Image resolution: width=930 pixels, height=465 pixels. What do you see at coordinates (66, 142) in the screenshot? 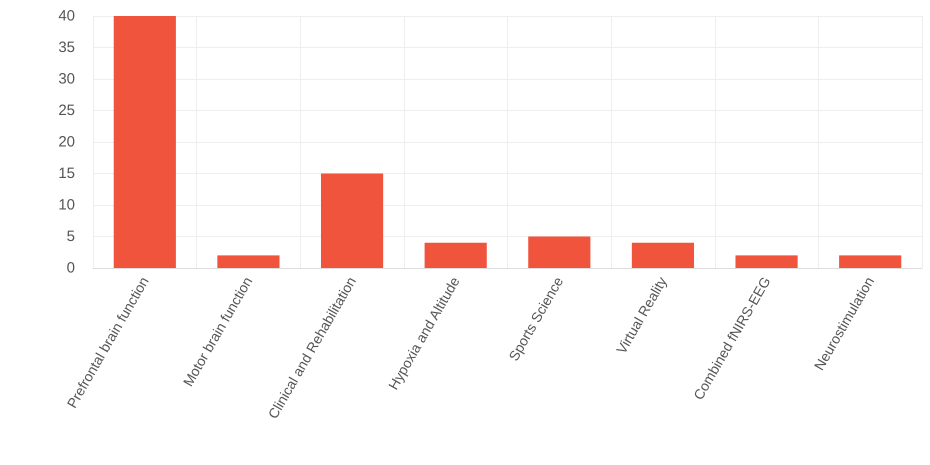
I see `y-tick-label: 20` at bounding box center [66, 142].